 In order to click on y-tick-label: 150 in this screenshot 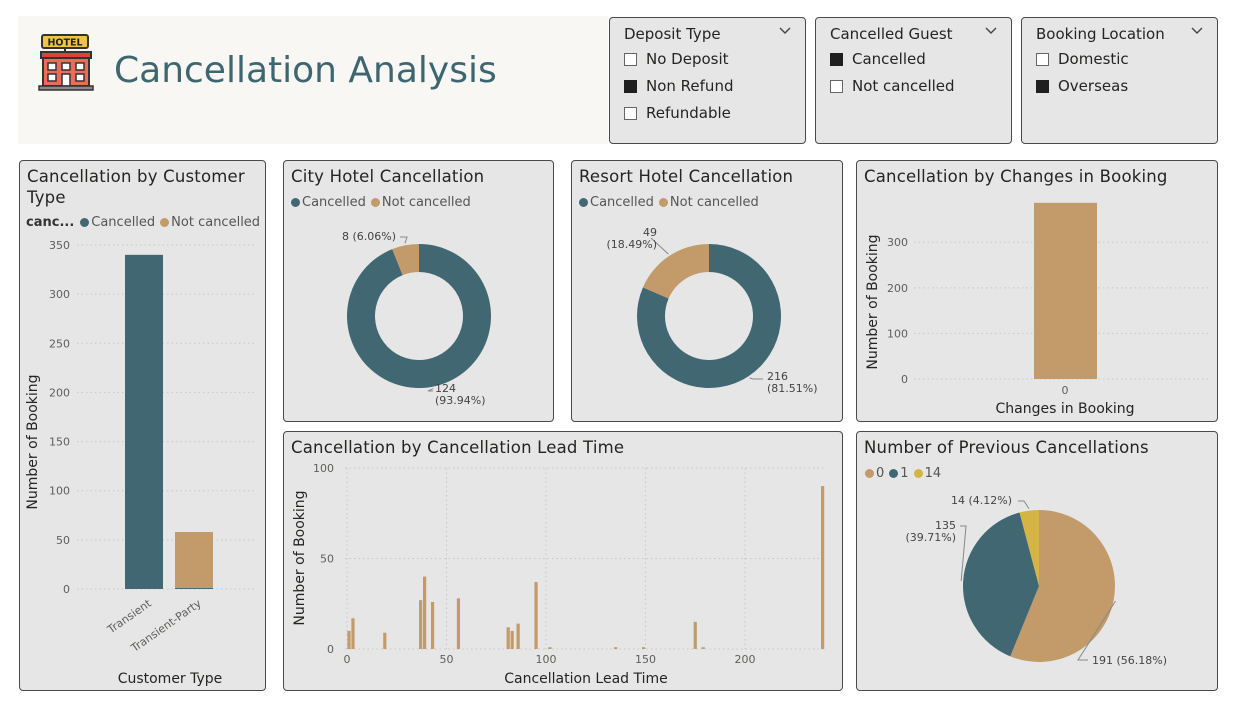, I will do `click(59, 442)`.